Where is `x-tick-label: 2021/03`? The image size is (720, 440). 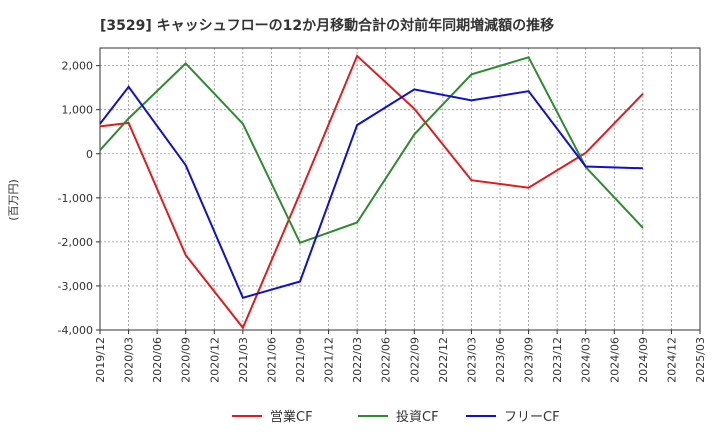 x-tick-label: 2021/03 is located at coordinates (243, 360).